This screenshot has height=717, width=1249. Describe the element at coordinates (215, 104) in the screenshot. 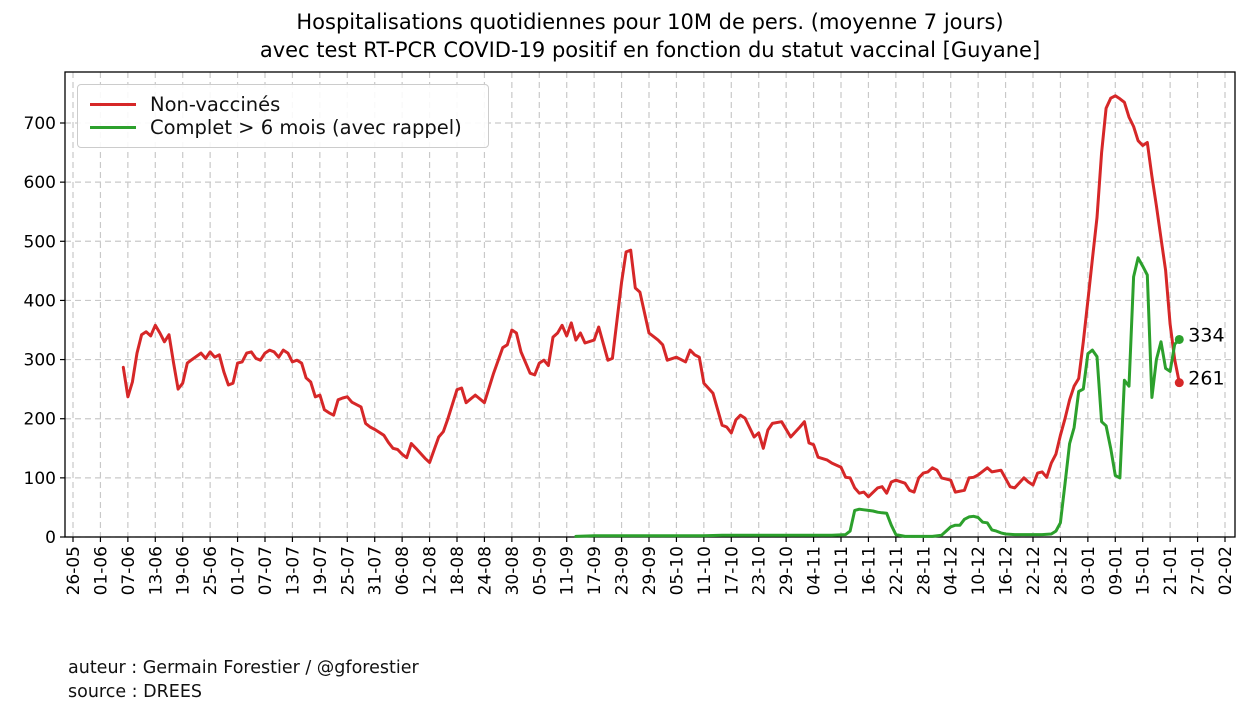

I see `legend-label-non-vaccines: Non-vaccinés` at that location.